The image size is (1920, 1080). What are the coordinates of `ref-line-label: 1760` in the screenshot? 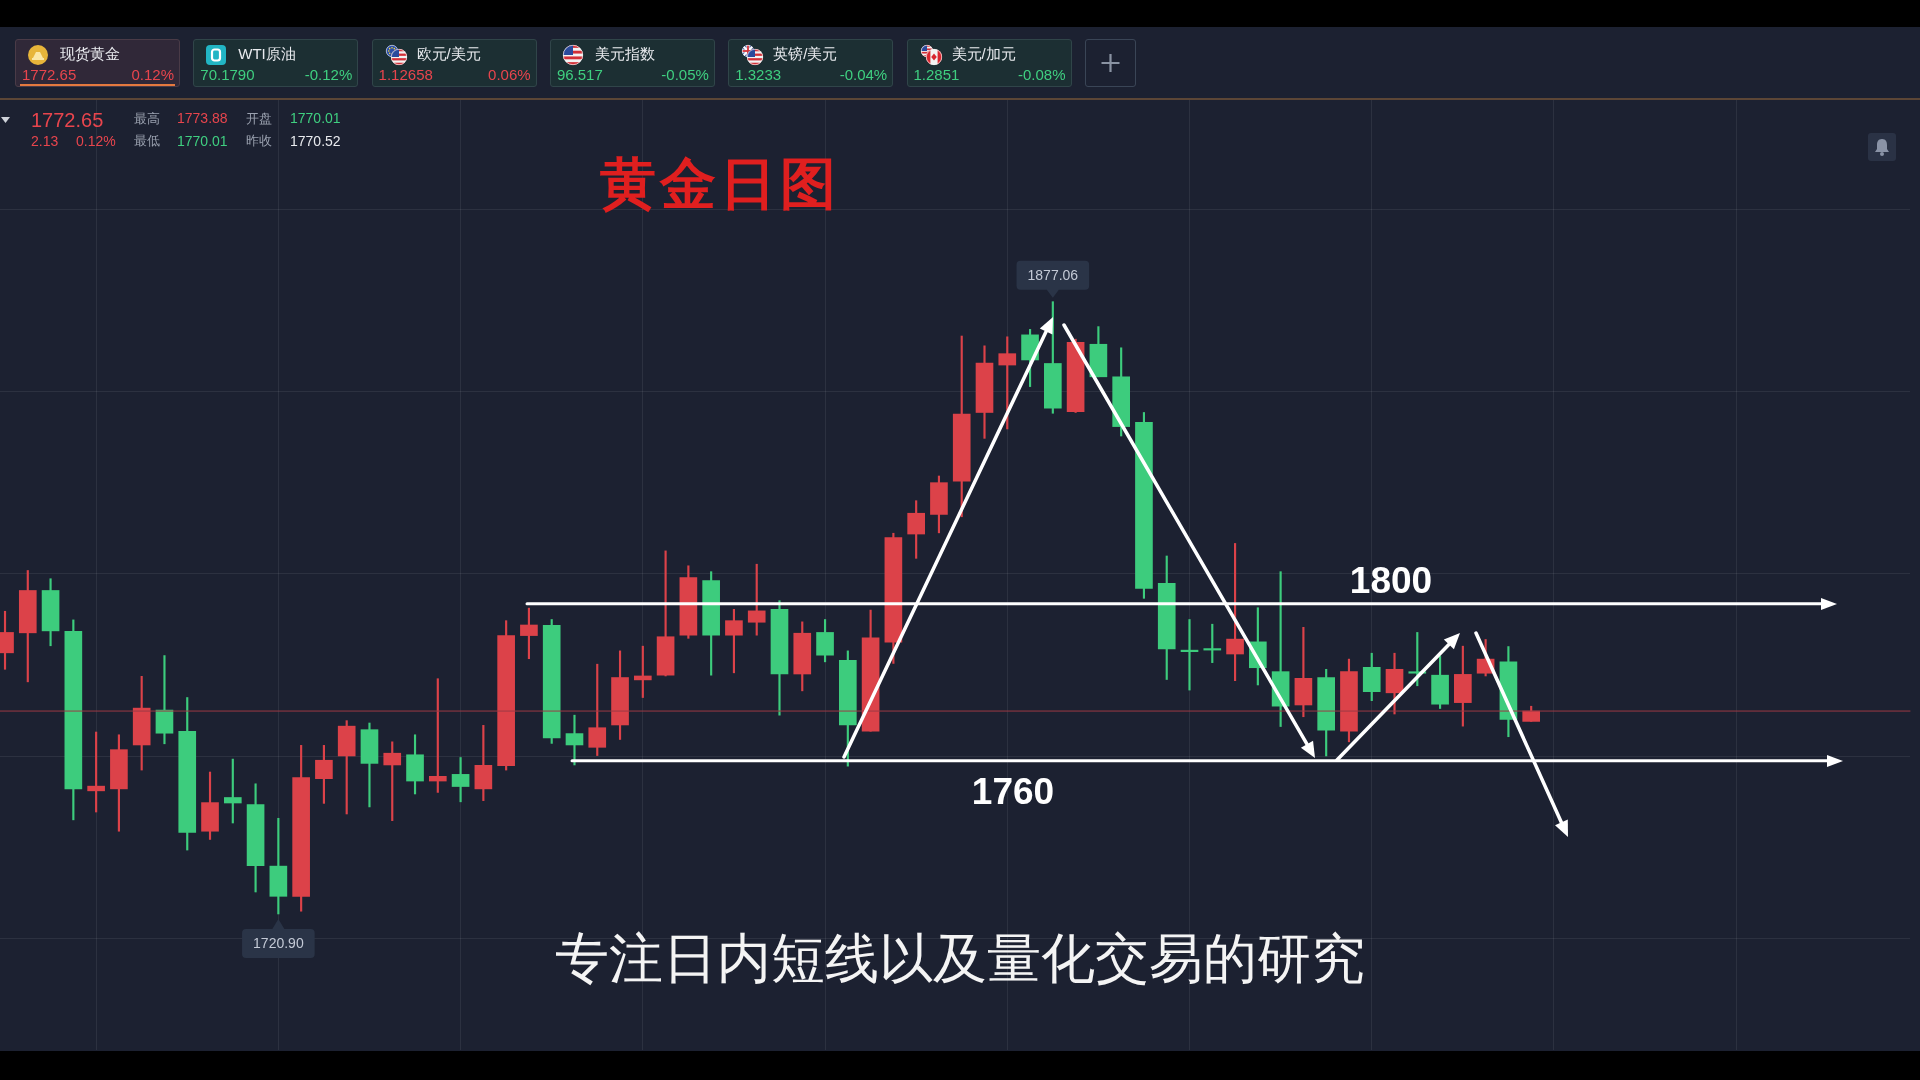 It's located at (1013, 792).